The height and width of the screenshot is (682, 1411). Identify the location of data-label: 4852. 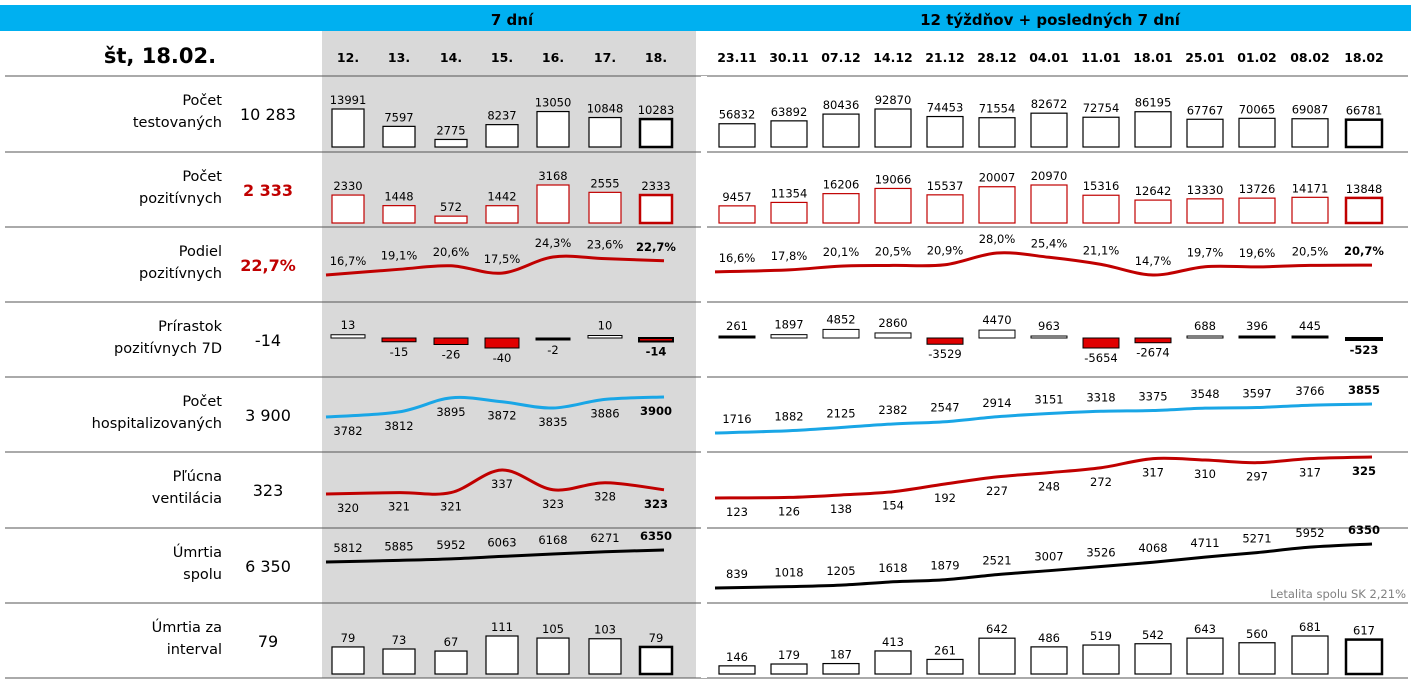
(840, 319).